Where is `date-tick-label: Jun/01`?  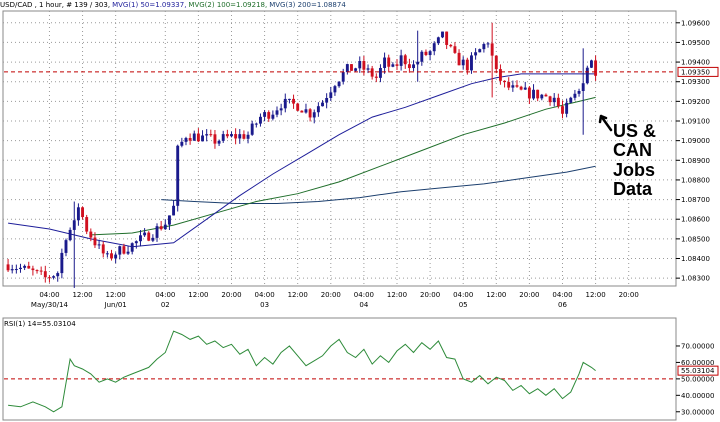
date-tick-label: Jun/01 is located at coordinates (115, 305).